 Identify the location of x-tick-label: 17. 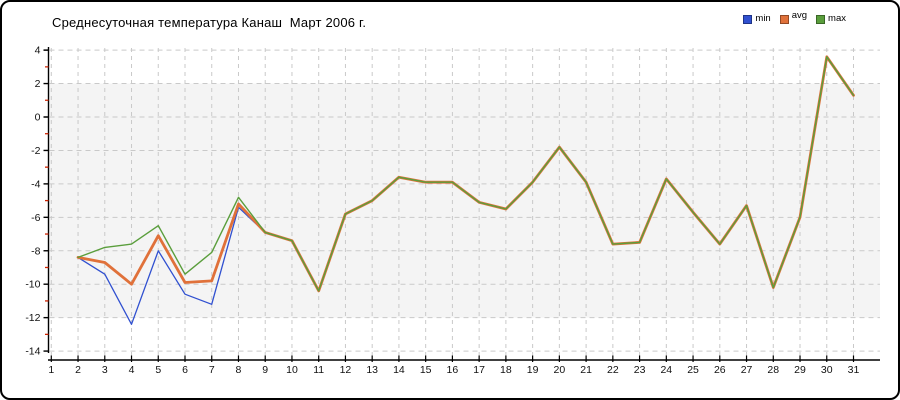
(479, 370).